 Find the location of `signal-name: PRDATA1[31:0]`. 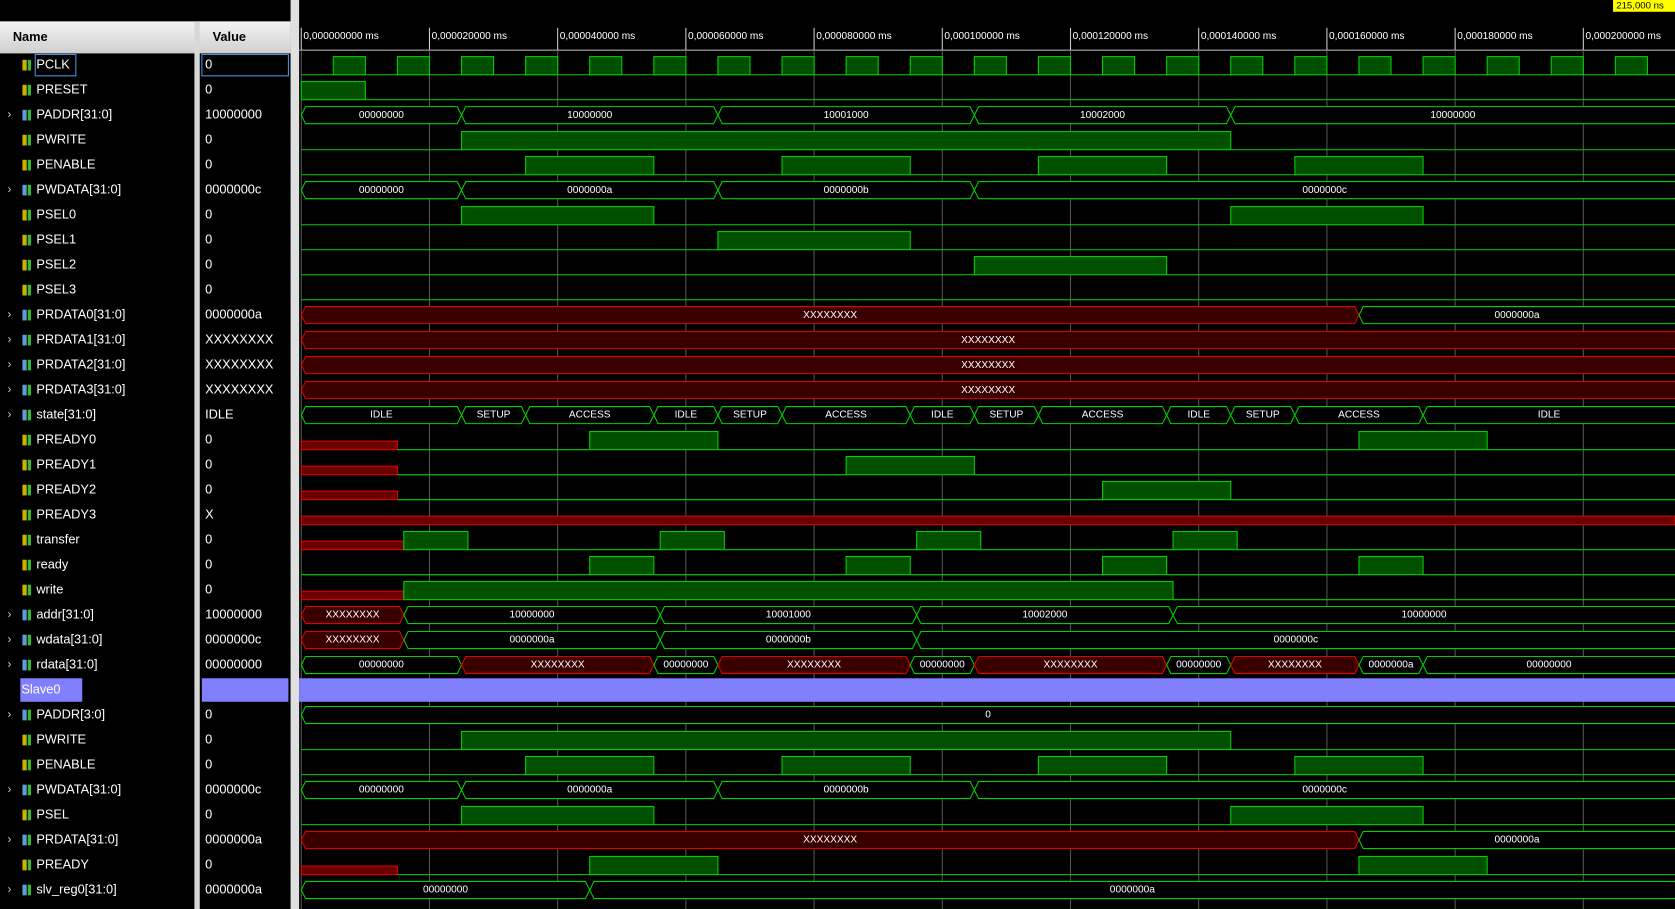

signal-name: PRDATA1[31:0] is located at coordinates (80, 338).